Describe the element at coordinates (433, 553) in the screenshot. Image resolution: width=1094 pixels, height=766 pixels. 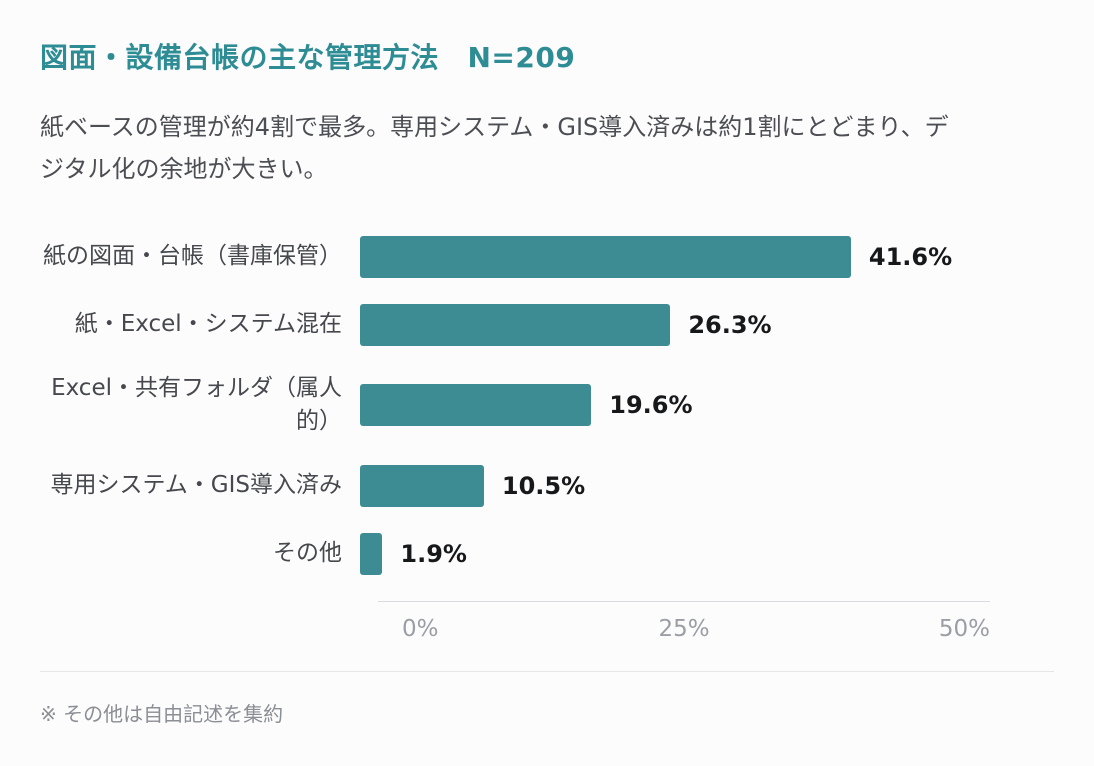
I see `bar-value: 1.9%` at that location.